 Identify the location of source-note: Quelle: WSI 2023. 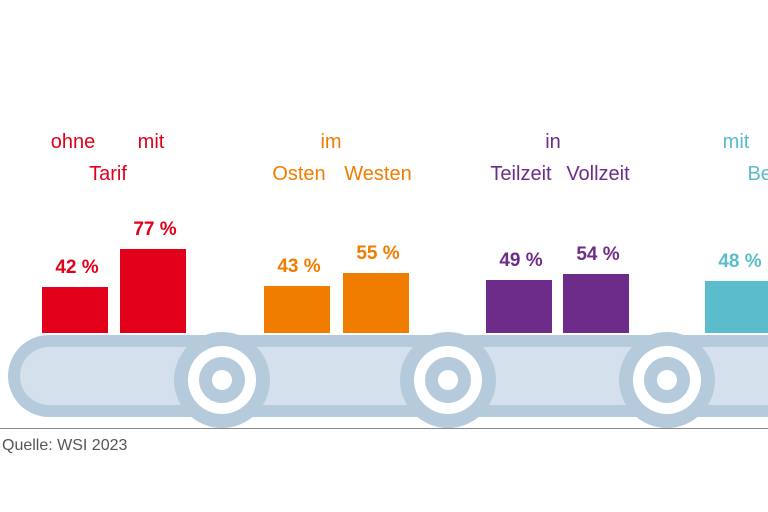
(65, 445).